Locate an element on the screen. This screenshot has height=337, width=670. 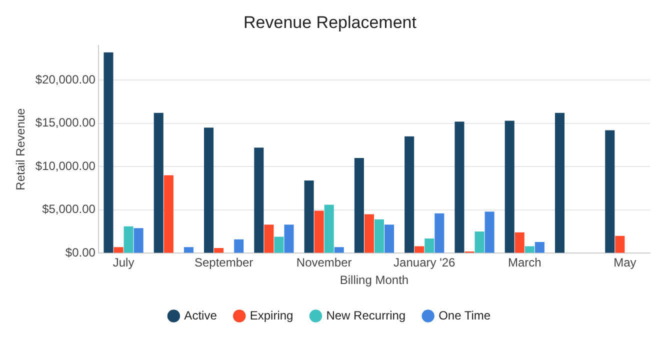
y-tick-label: $10,000.00 is located at coordinates (65, 165).